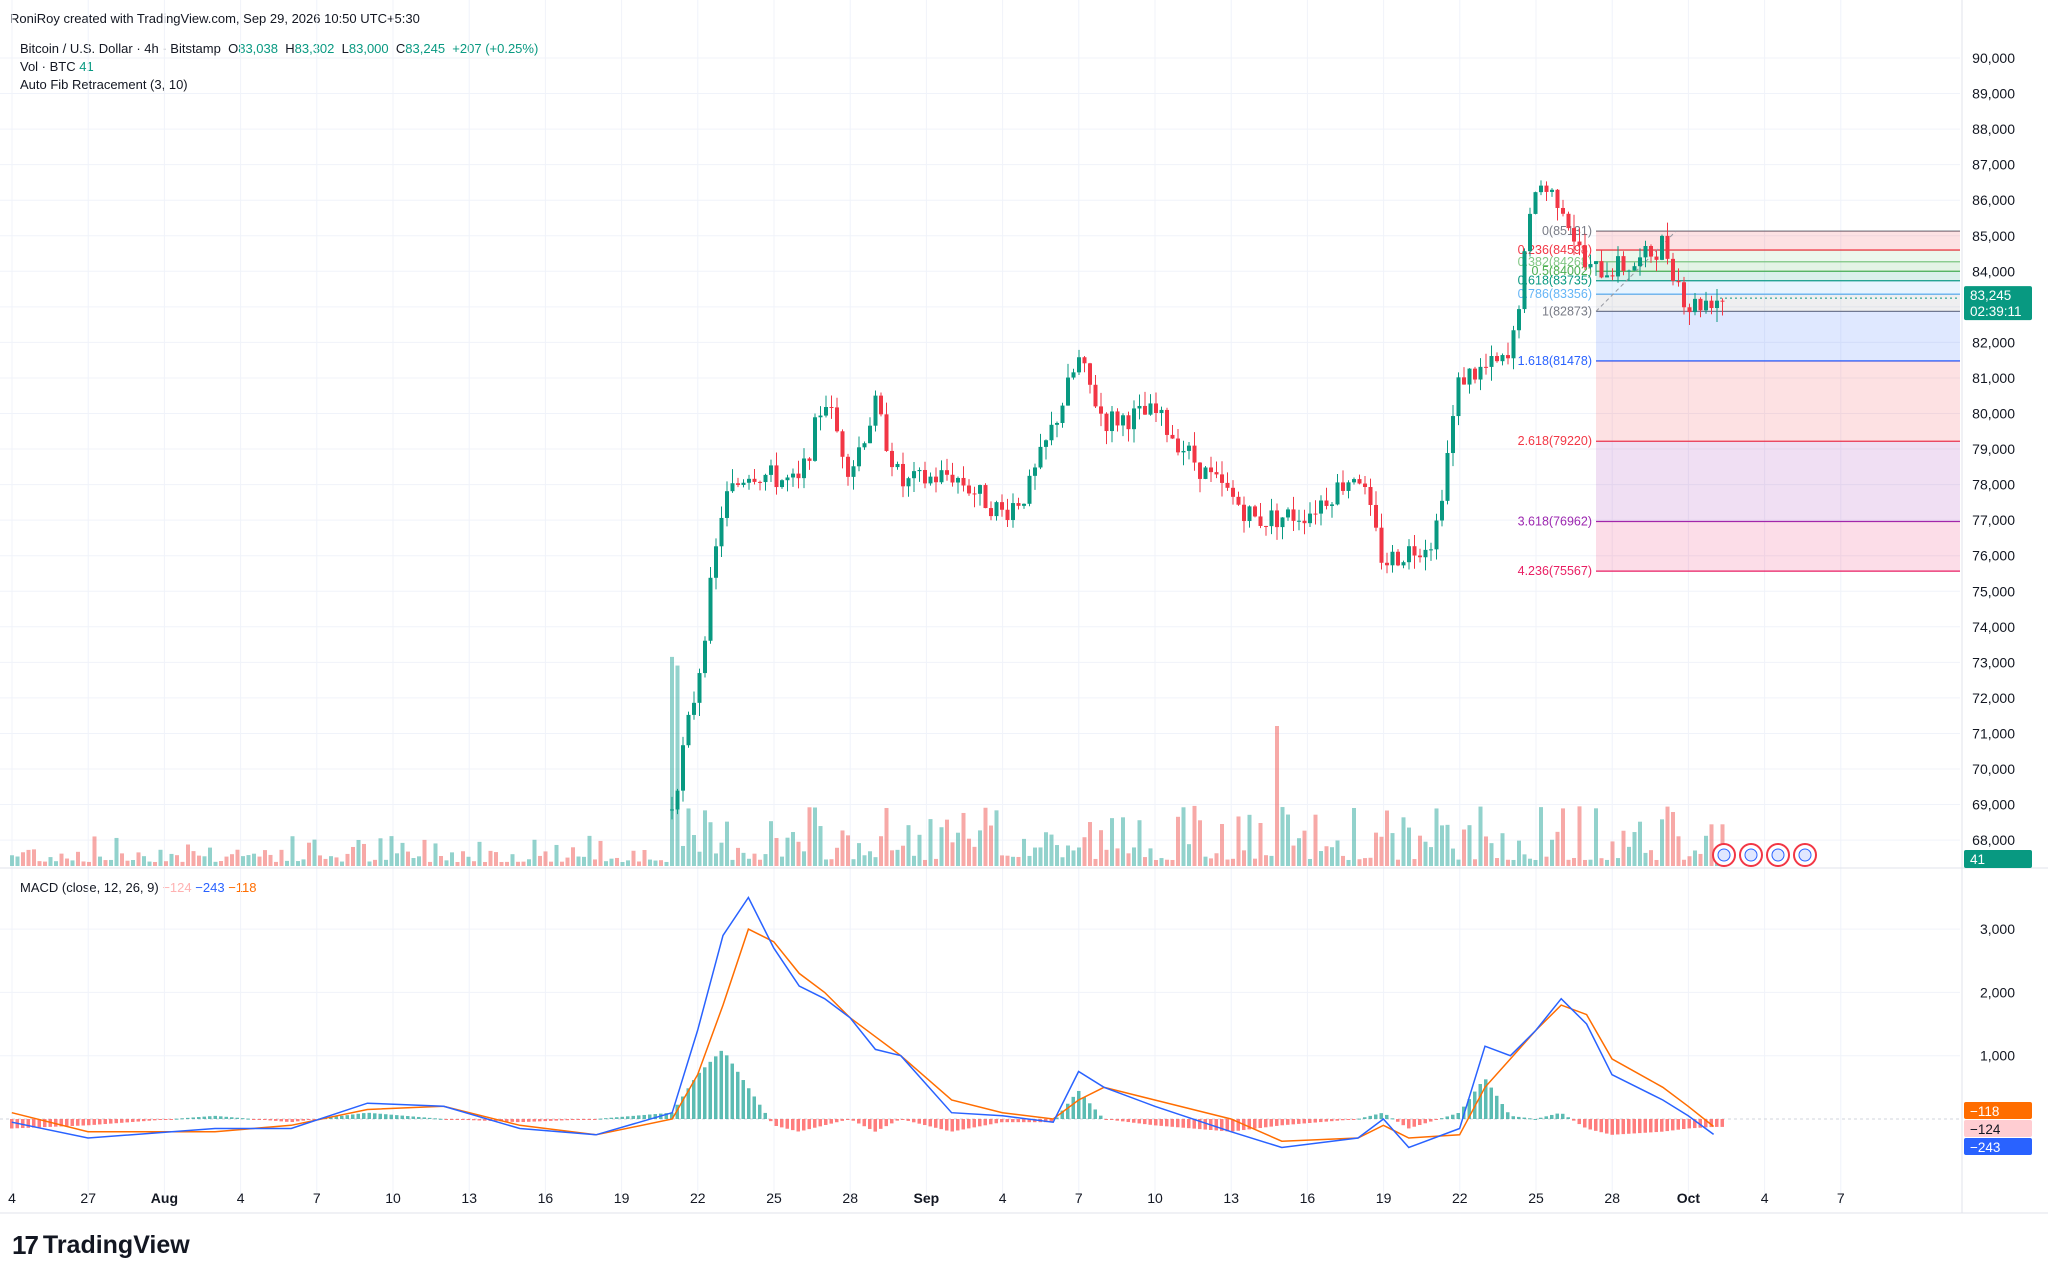  I want to click on us-flag-event-icon, so click(1805, 855).